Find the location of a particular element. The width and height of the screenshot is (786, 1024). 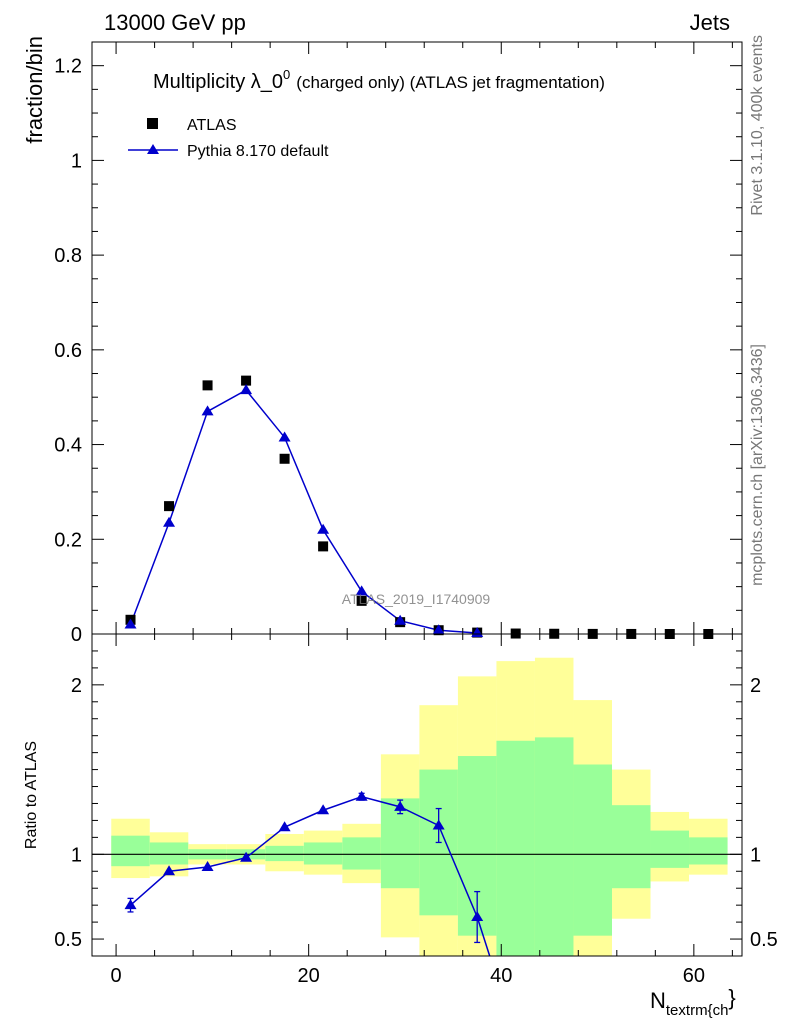

ratio-y-axis-label: Ratio to ATLAS is located at coordinates (31, 795).